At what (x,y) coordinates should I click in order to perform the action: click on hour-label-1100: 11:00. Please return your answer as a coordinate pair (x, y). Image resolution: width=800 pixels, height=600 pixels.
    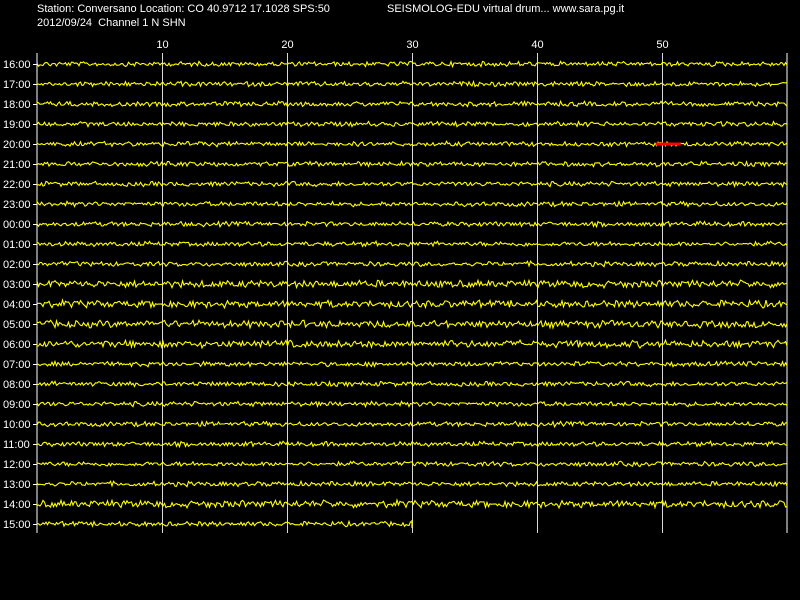
    Looking at the image, I should click on (16, 445).